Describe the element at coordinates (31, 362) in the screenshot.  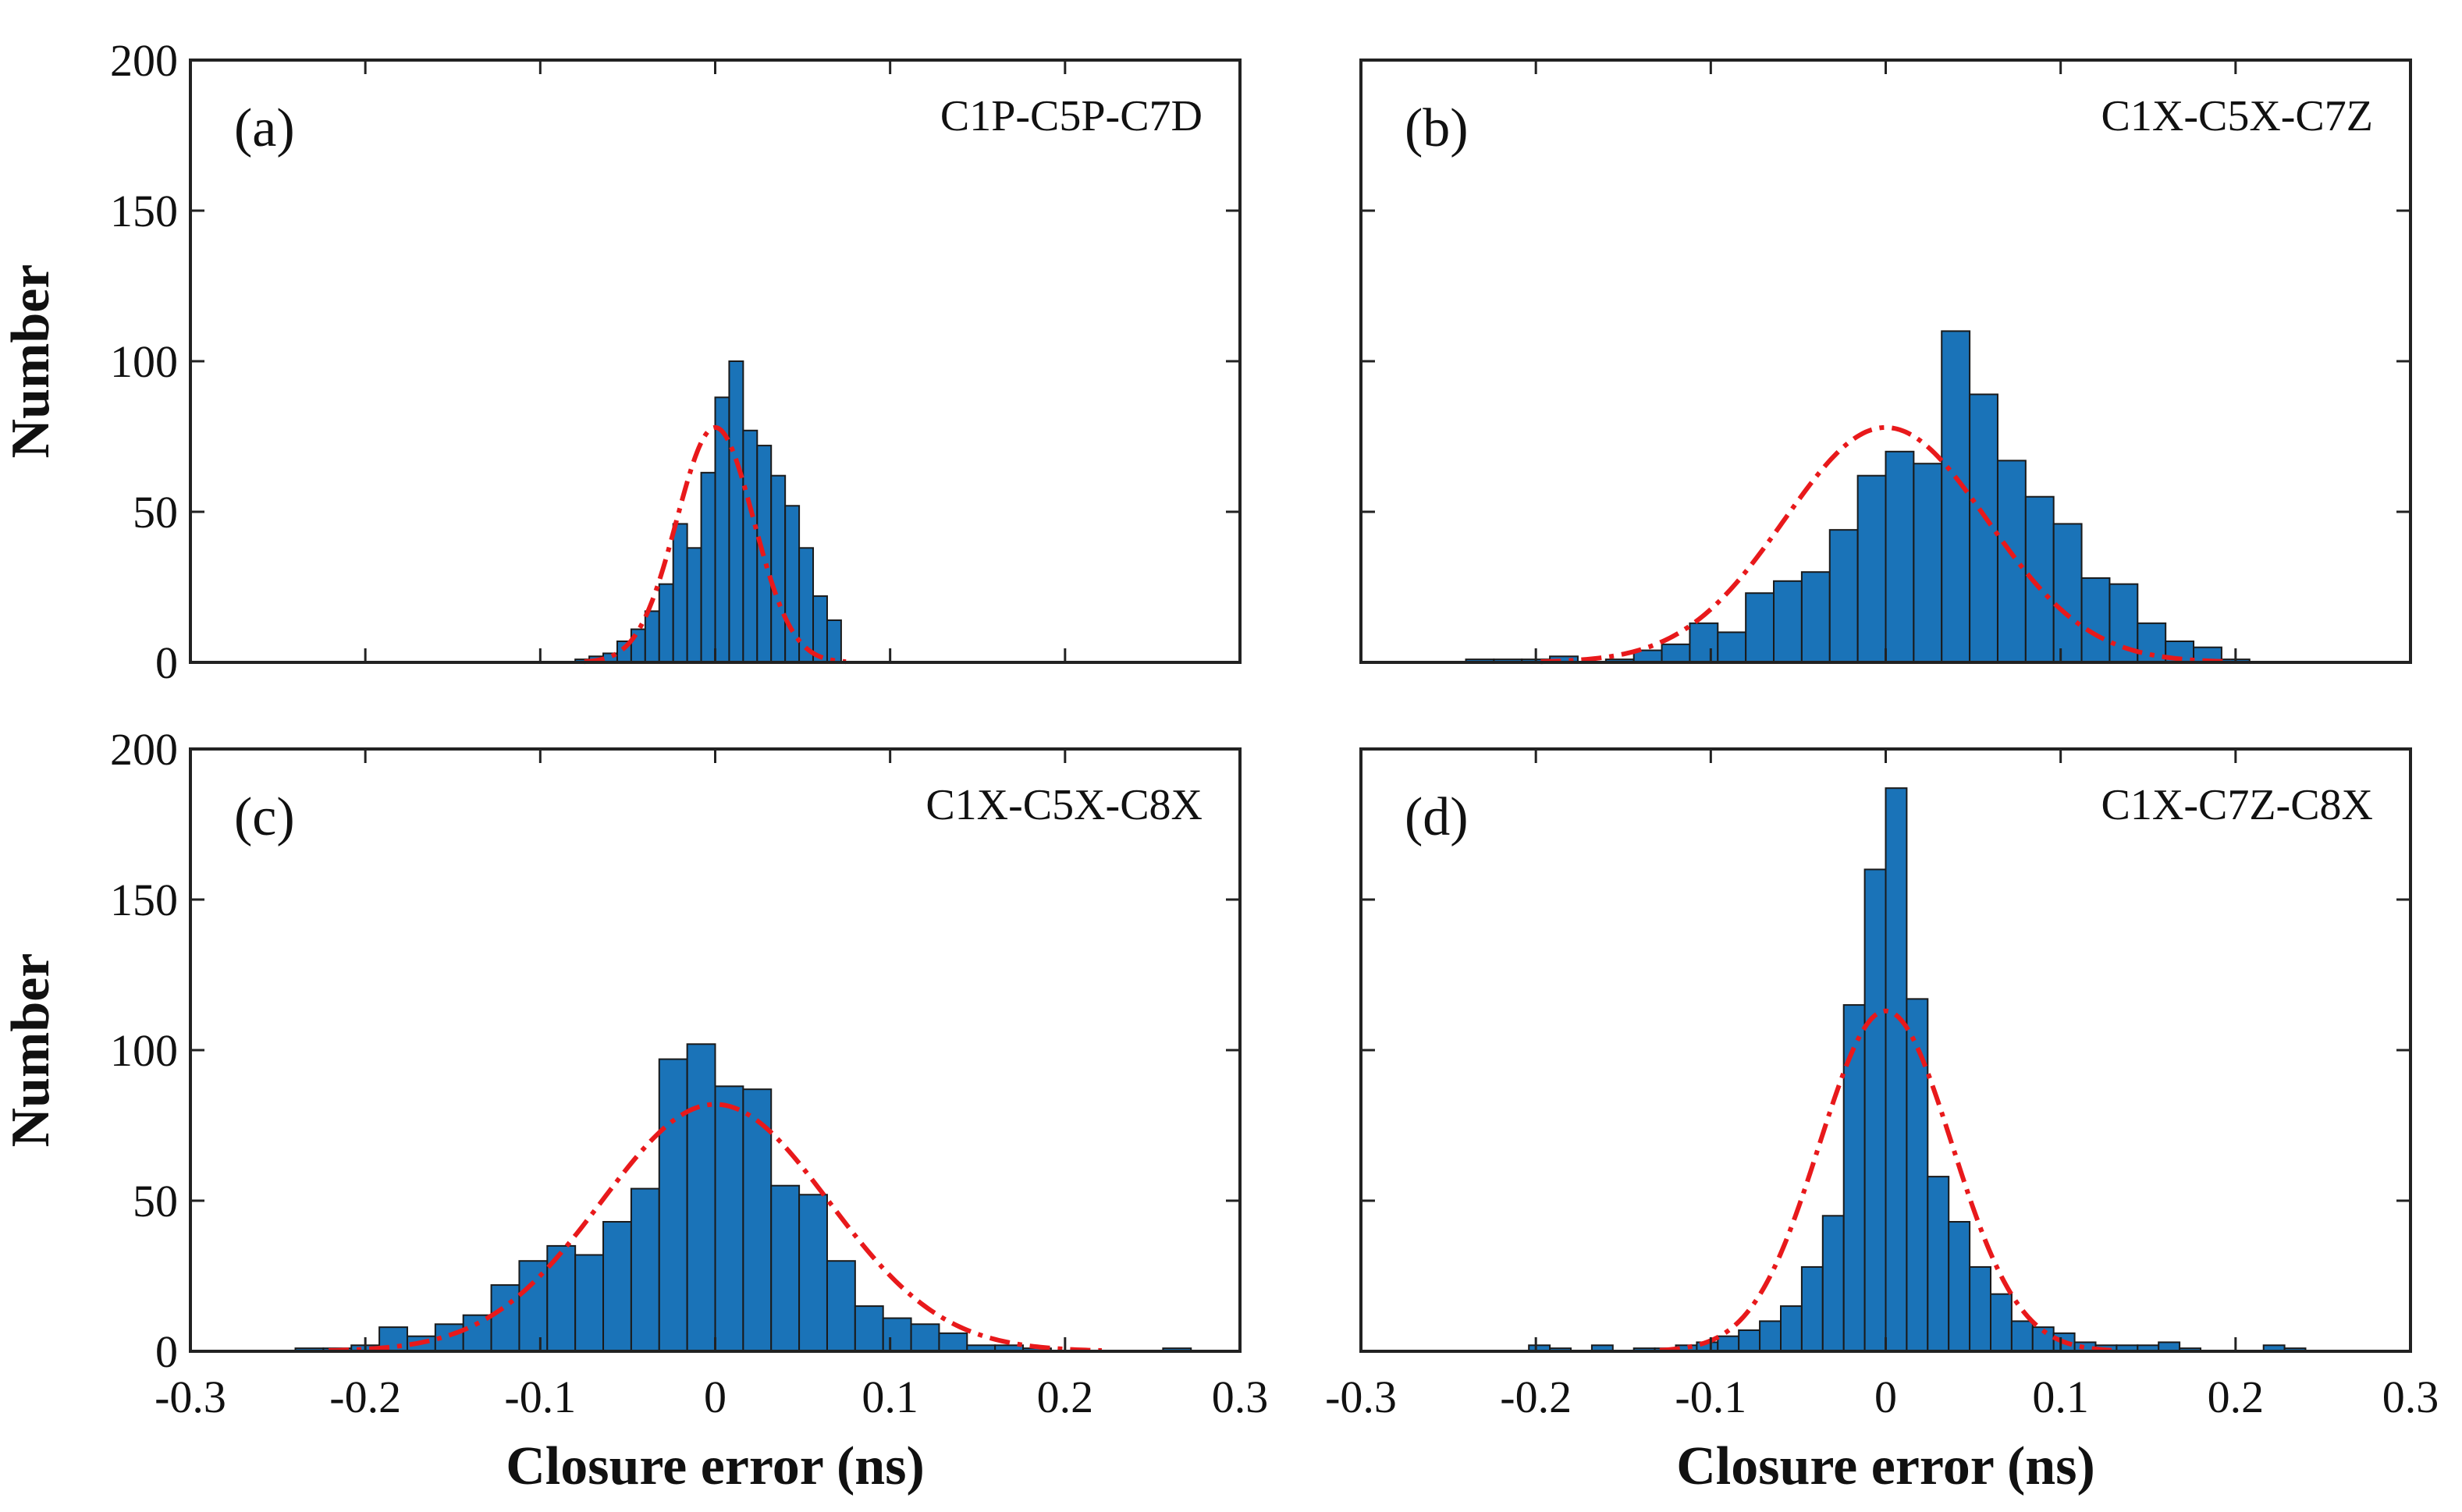
I see `y-axis-label-a: Number` at that location.